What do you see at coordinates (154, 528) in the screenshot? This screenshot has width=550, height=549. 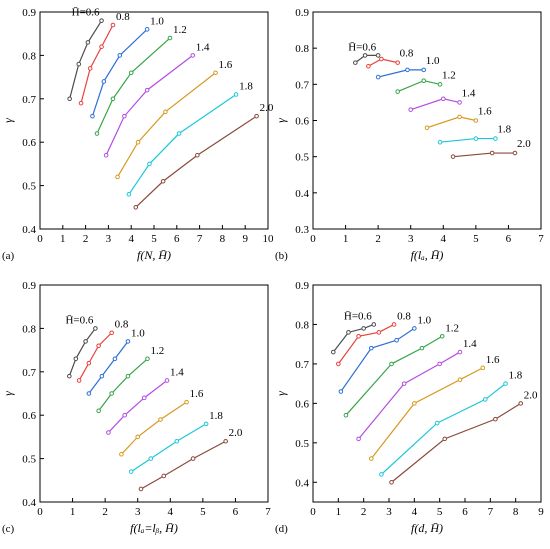 I see `x-axis-label: f(lₐ=lᵦ, H̄)` at bounding box center [154, 528].